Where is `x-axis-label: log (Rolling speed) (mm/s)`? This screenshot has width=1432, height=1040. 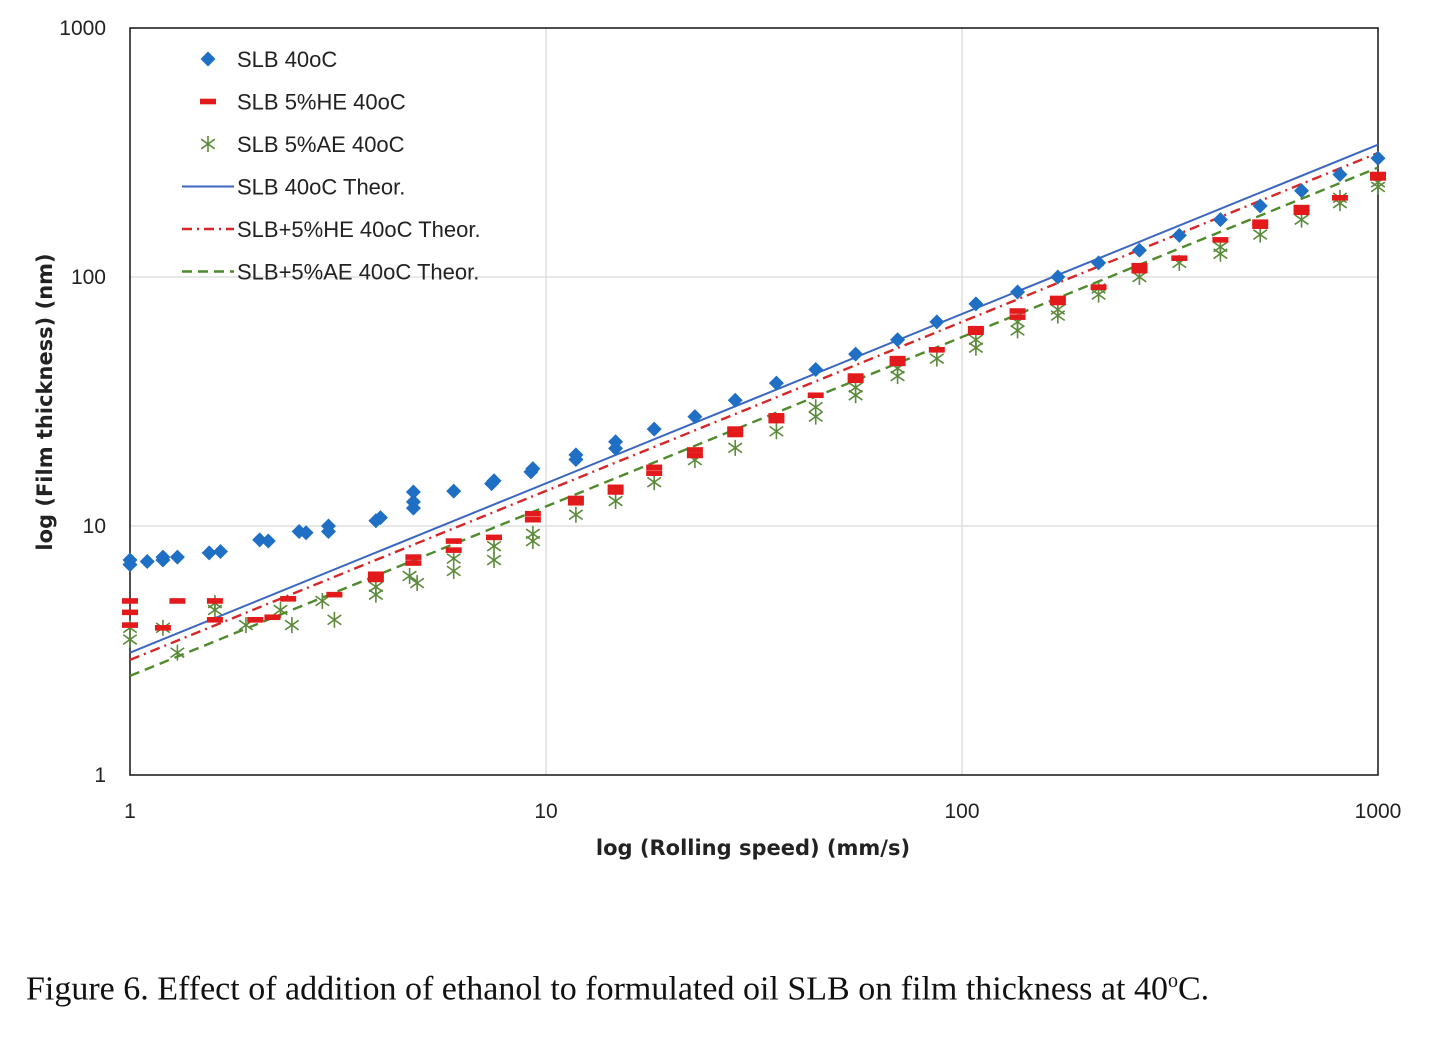
x-axis-label: log (Rolling speed) (mm/s) is located at coordinates (753, 848).